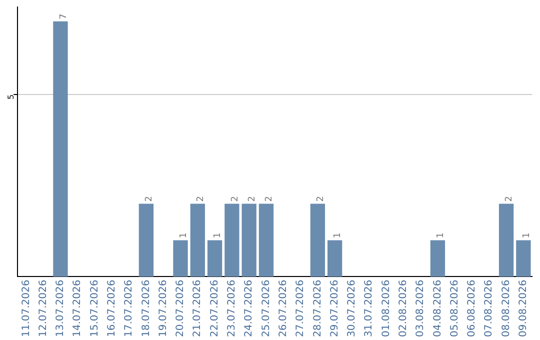 The width and height of the screenshot is (540, 340). I want to click on x-tick-label: 20.07.2026, so click(180, 309).